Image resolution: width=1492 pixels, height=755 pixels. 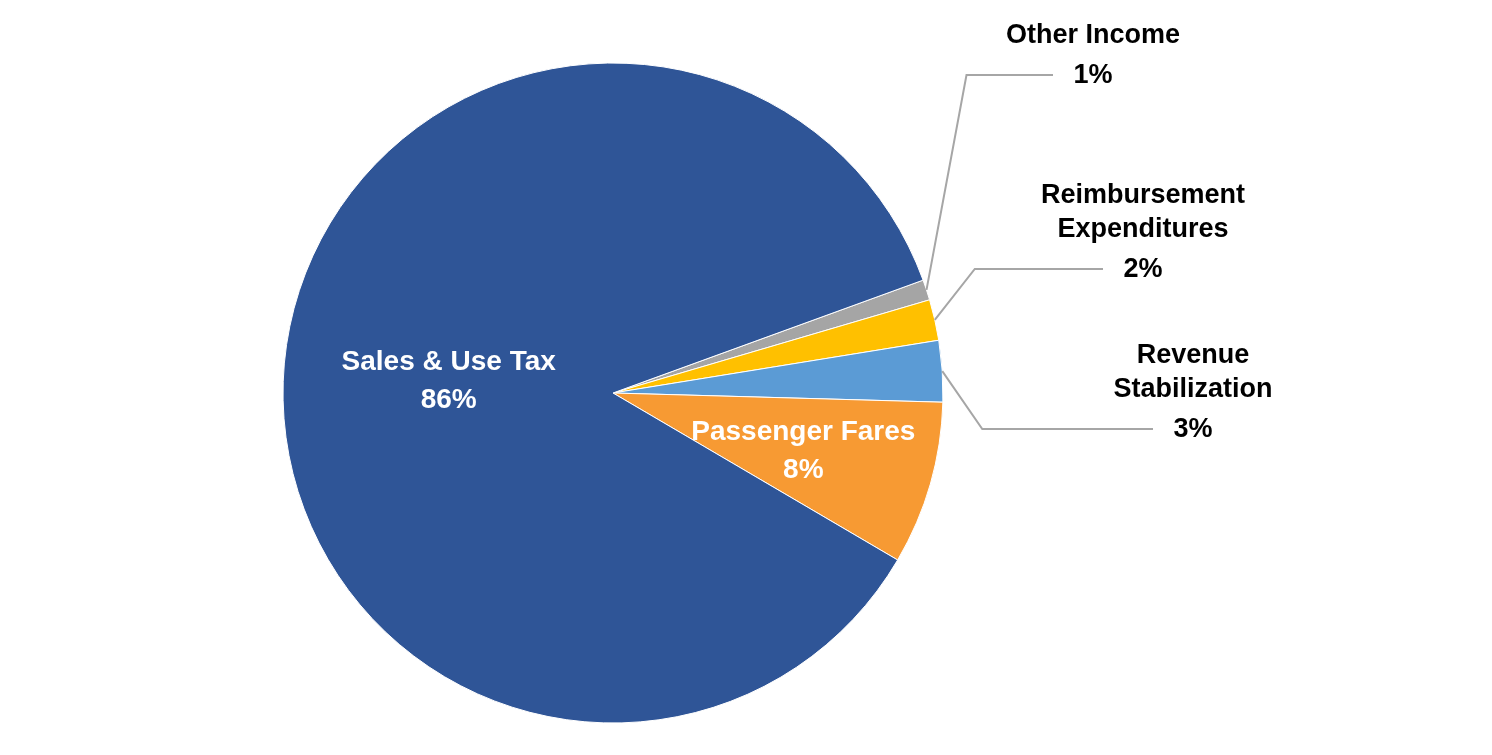 I want to click on slice-label: Other Income, so click(x=1093, y=34).